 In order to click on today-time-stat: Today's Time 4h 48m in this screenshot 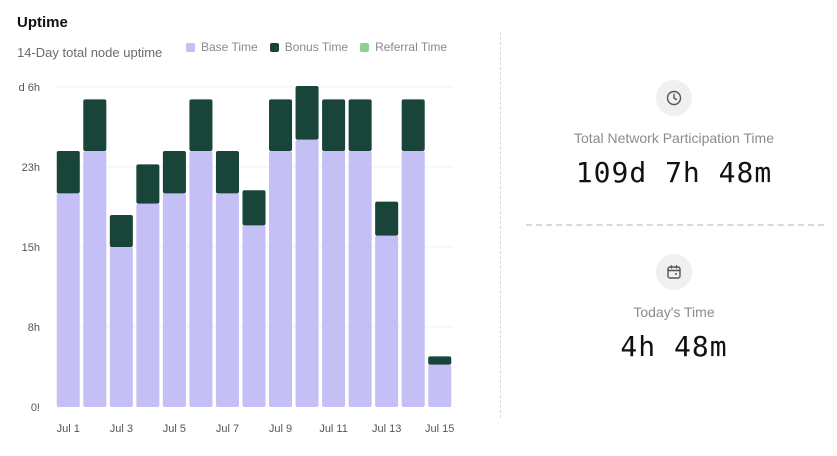, I will do `click(674, 308)`.